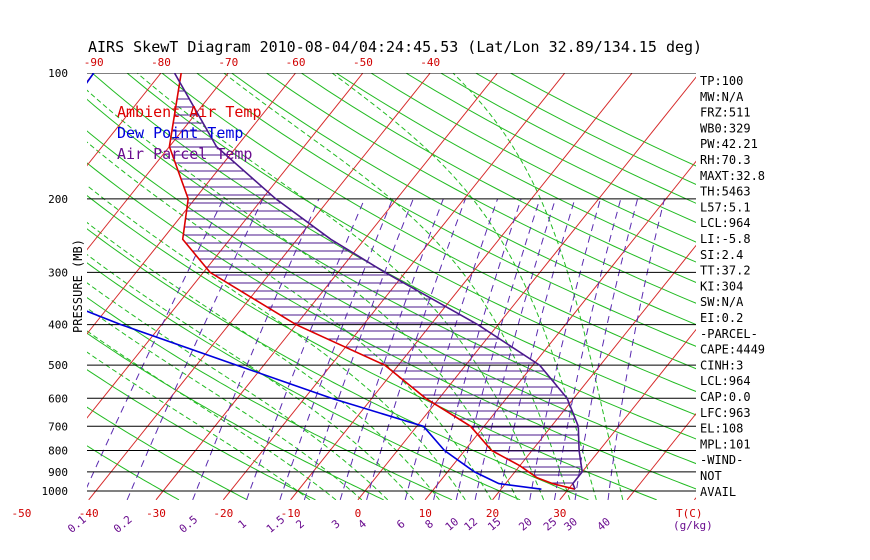 This screenshot has width=870, height=560. Describe the element at coordinates (732, 176) in the screenshot. I see `stability-index-label: MAXT:32.8` at that location.